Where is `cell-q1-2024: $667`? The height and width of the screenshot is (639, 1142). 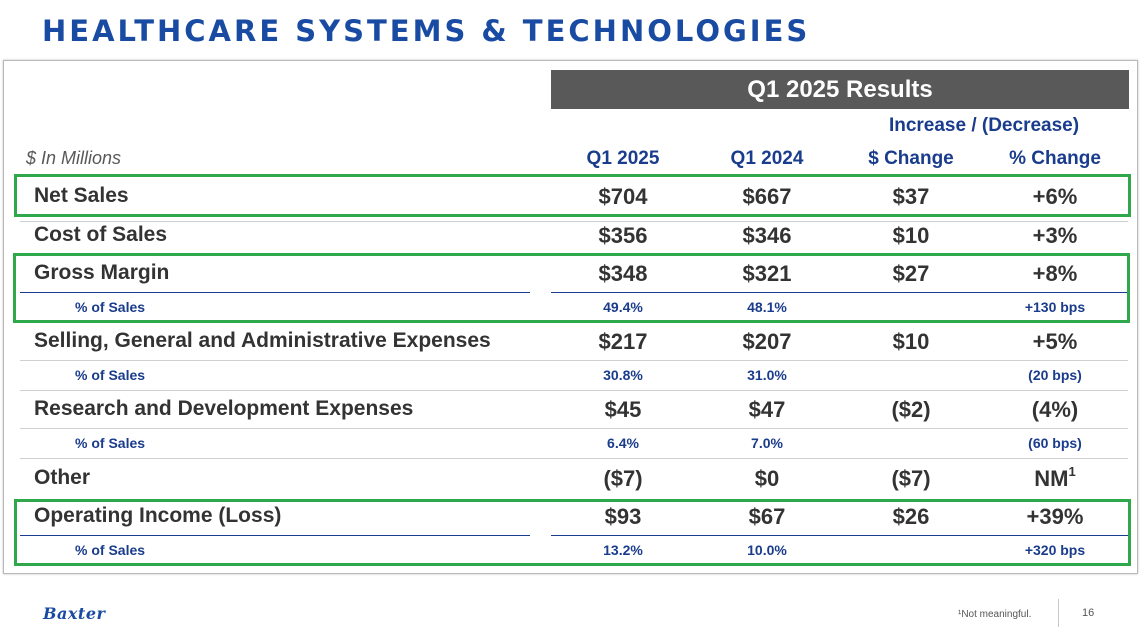 cell-q1-2024: $667 is located at coordinates (767, 196).